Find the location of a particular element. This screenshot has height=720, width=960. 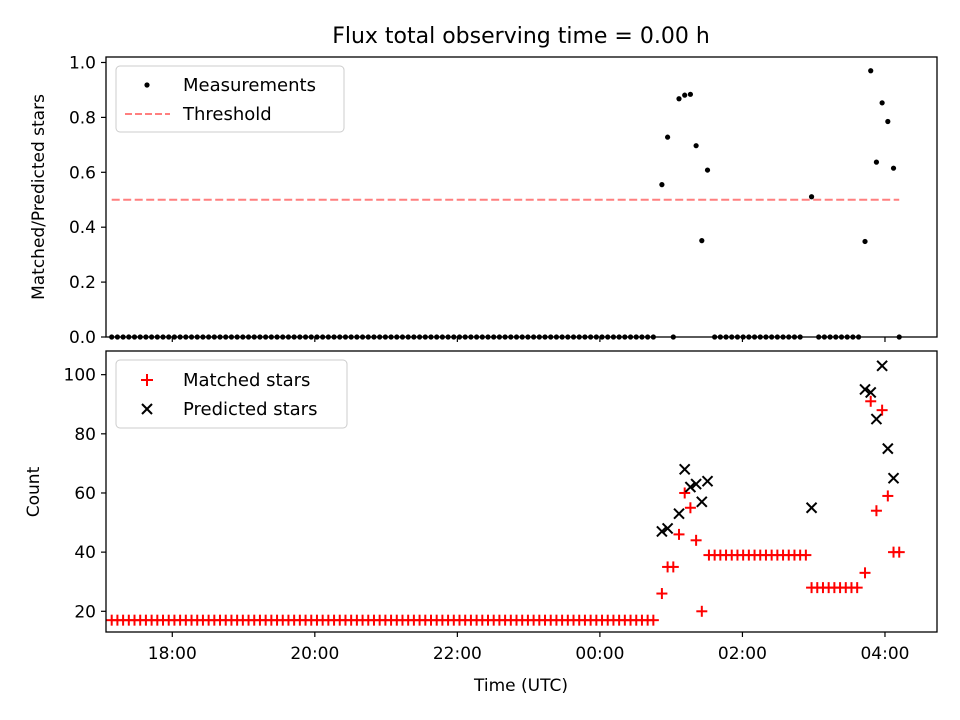

top-x-ticks is located at coordinates (528, 339).